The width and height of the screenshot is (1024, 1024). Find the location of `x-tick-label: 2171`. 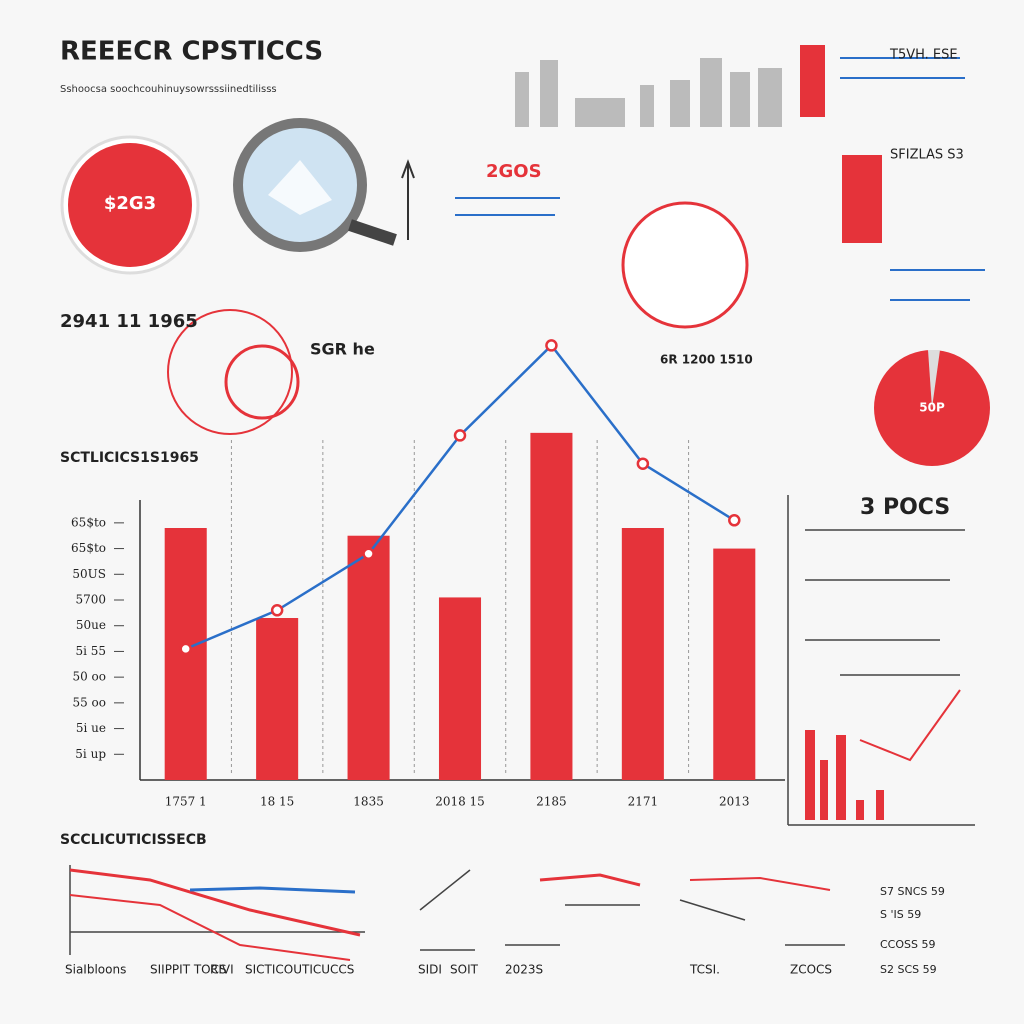

x-tick-label: 2171 is located at coordinates (643, 802).